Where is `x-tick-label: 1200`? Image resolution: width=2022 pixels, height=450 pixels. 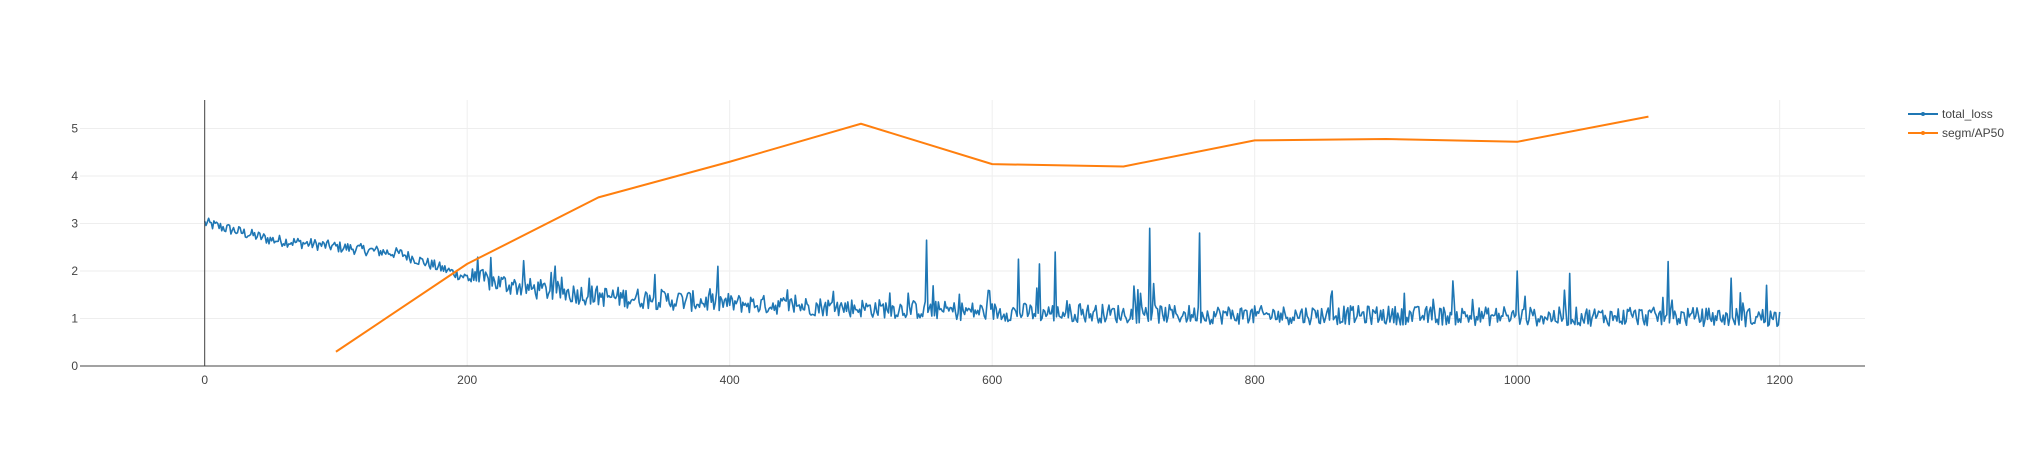
x-tick-label: 1200 is located at coordinates (1779, 380).